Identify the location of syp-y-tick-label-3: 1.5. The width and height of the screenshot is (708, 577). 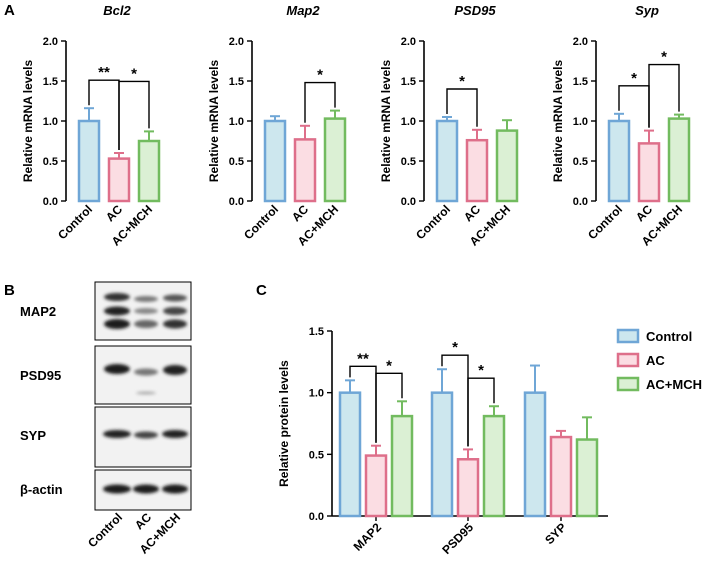
(580, 82).